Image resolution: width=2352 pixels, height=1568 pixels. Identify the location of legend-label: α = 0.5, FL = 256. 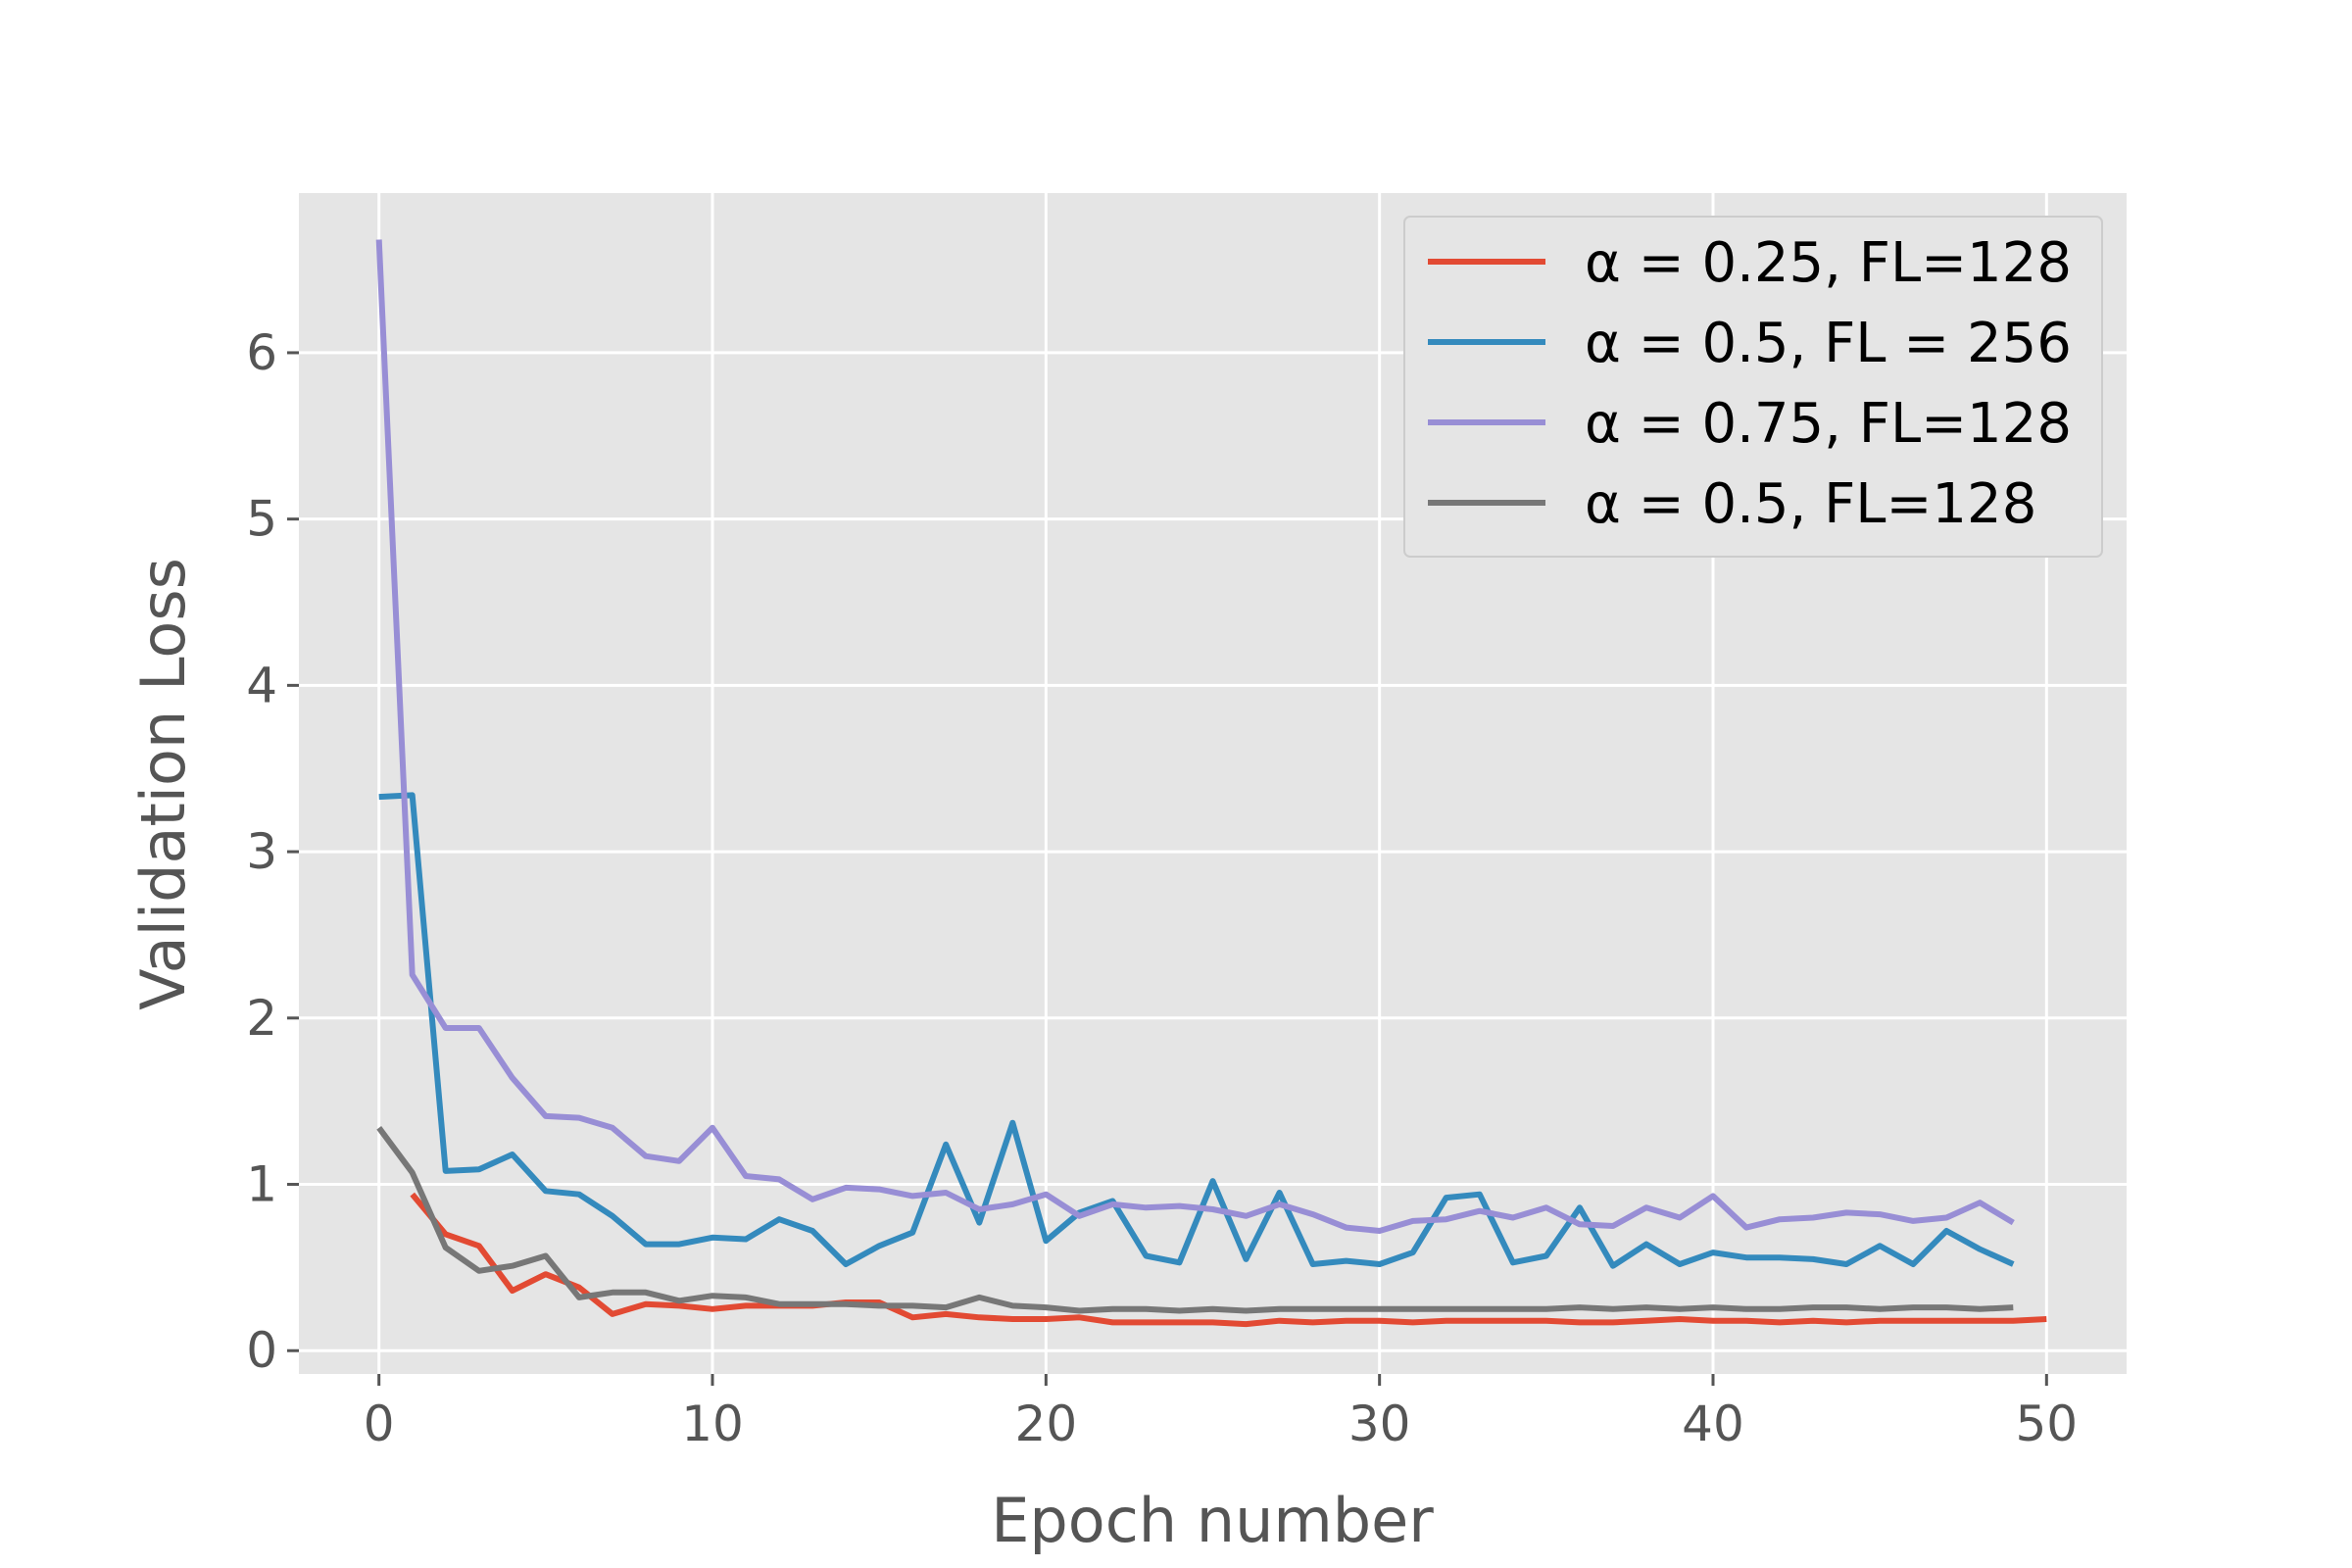
(1828, 343).